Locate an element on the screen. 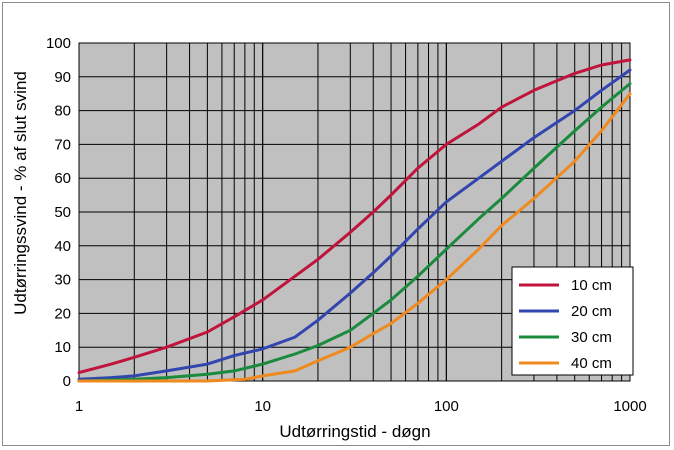 This screenshot has width=674, height=450. legend-label: 30 cm is located at coordinates (591, 337).